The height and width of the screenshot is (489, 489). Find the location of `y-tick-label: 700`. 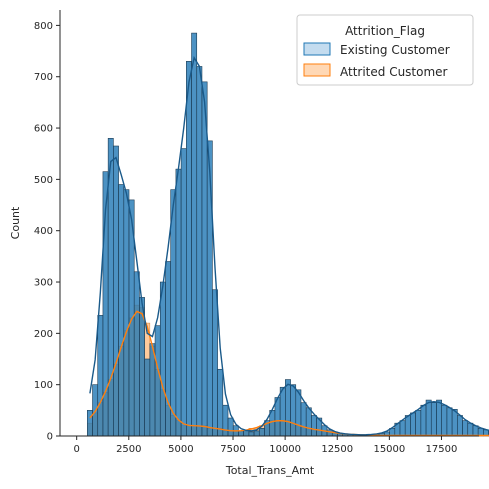

y-tick-label: 700 is located at coordinates (43, 77).